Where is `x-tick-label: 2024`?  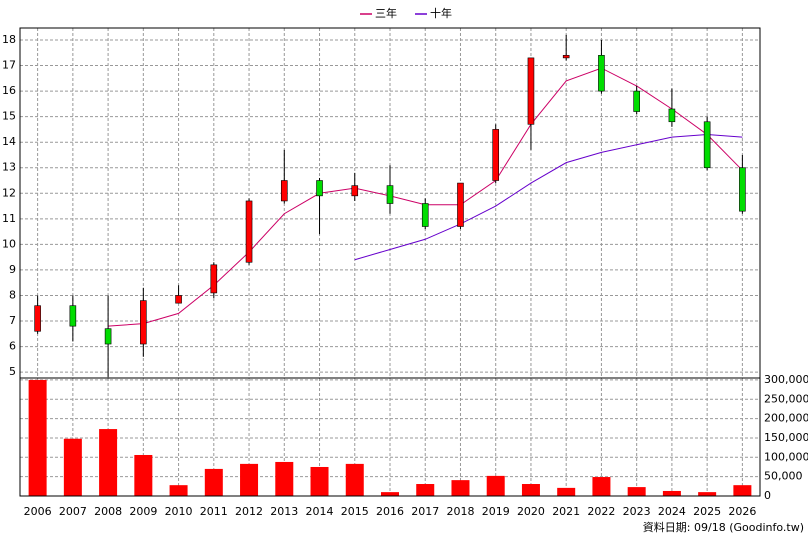 x-tick-label: 2024 is located at coordinates (672, 511).